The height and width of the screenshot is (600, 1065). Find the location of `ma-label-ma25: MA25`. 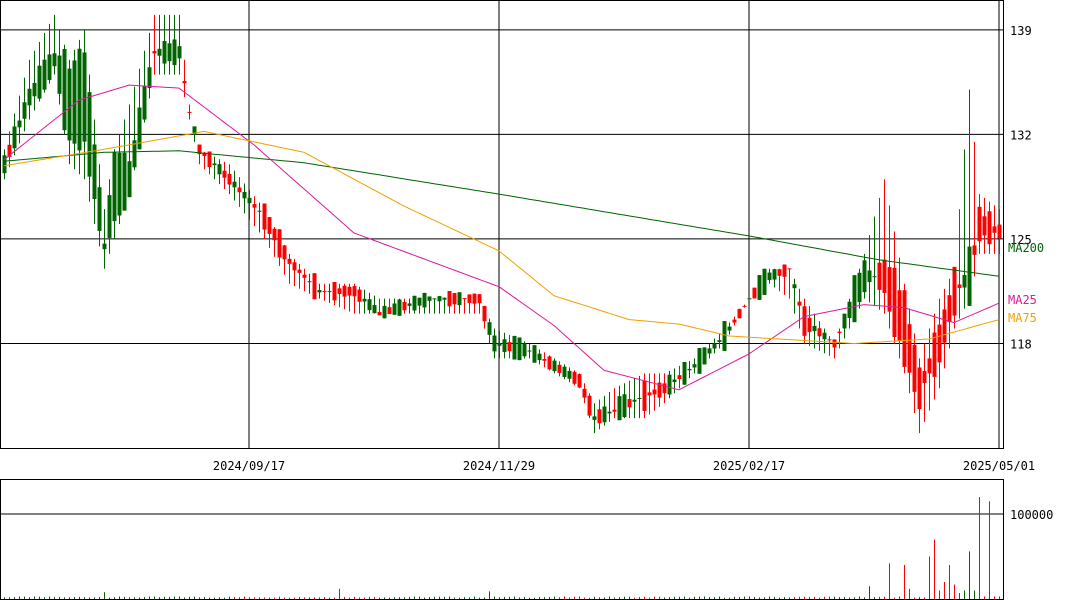

ma-label-ma25: MA25 is located at coordinates (1022, 300).